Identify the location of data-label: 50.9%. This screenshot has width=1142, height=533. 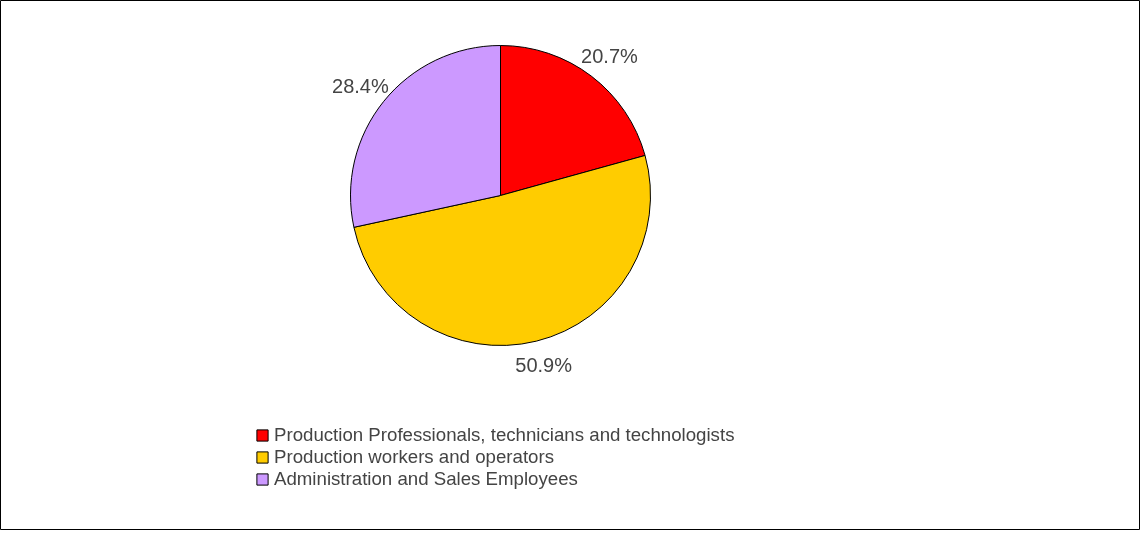
(544, 365).